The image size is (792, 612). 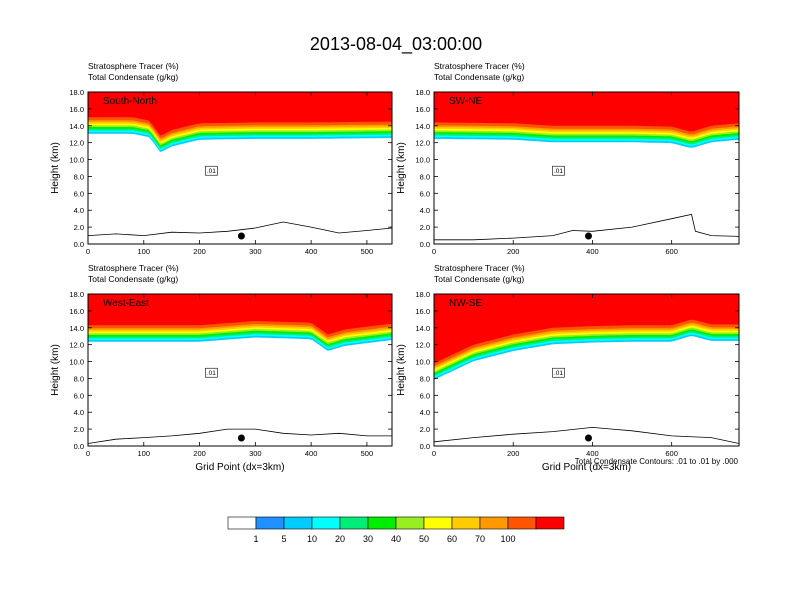 What do you see at coordinates (424, 539) in the screenshot?
I see `colorbar-label: 50` at bounding box center [424, 539].